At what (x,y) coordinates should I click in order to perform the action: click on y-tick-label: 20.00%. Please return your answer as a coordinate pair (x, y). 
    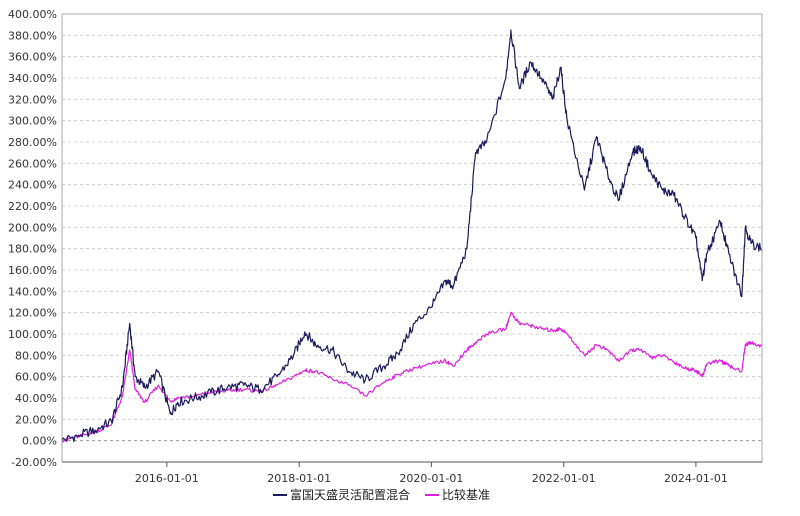
    Looking at the image, I should click on (36, 419).